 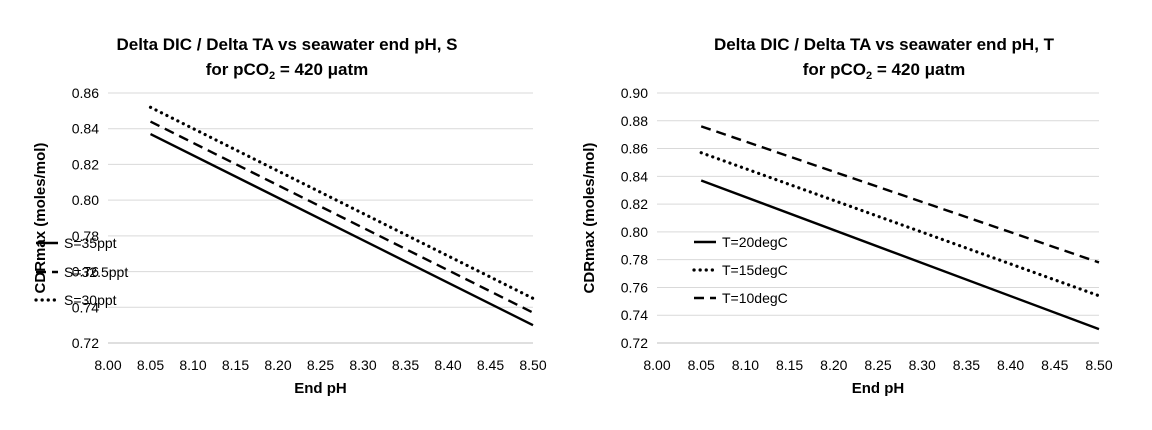 I want to click on legend-label: T=20degC, so click(x=755, y=242).